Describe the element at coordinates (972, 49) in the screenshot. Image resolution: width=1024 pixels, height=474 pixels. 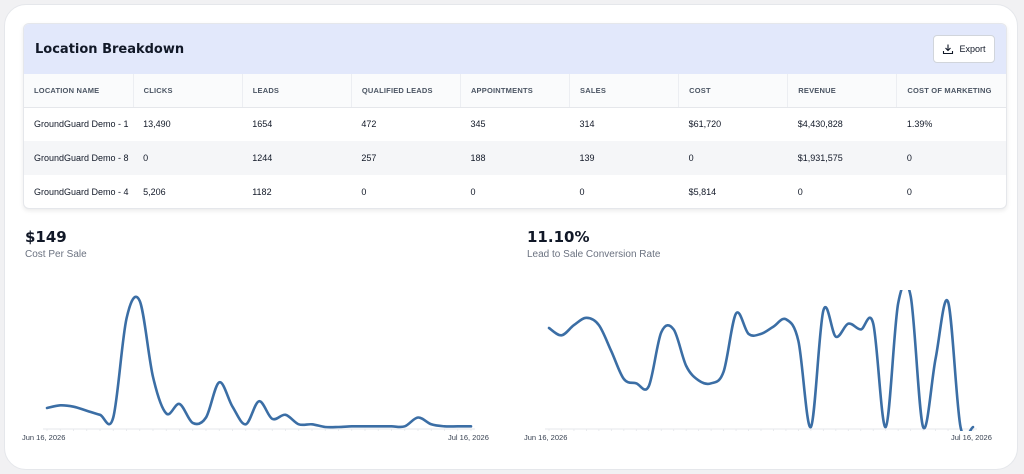
I see `export-label: Export` at that location.